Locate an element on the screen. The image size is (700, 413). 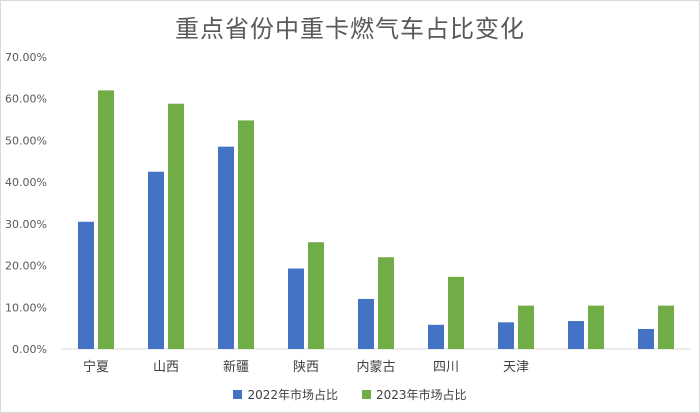
y-tick-label: 10.00% is located at coordinates (26, 307).